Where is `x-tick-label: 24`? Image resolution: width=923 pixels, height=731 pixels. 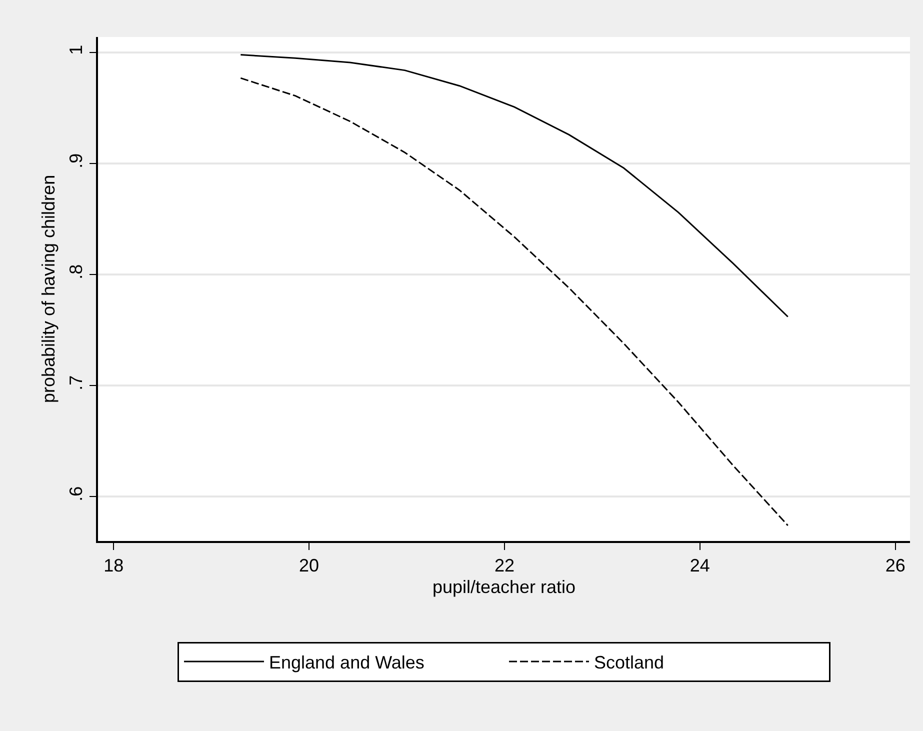
x-tick-label: 24 is located at coordinates (700, 565).